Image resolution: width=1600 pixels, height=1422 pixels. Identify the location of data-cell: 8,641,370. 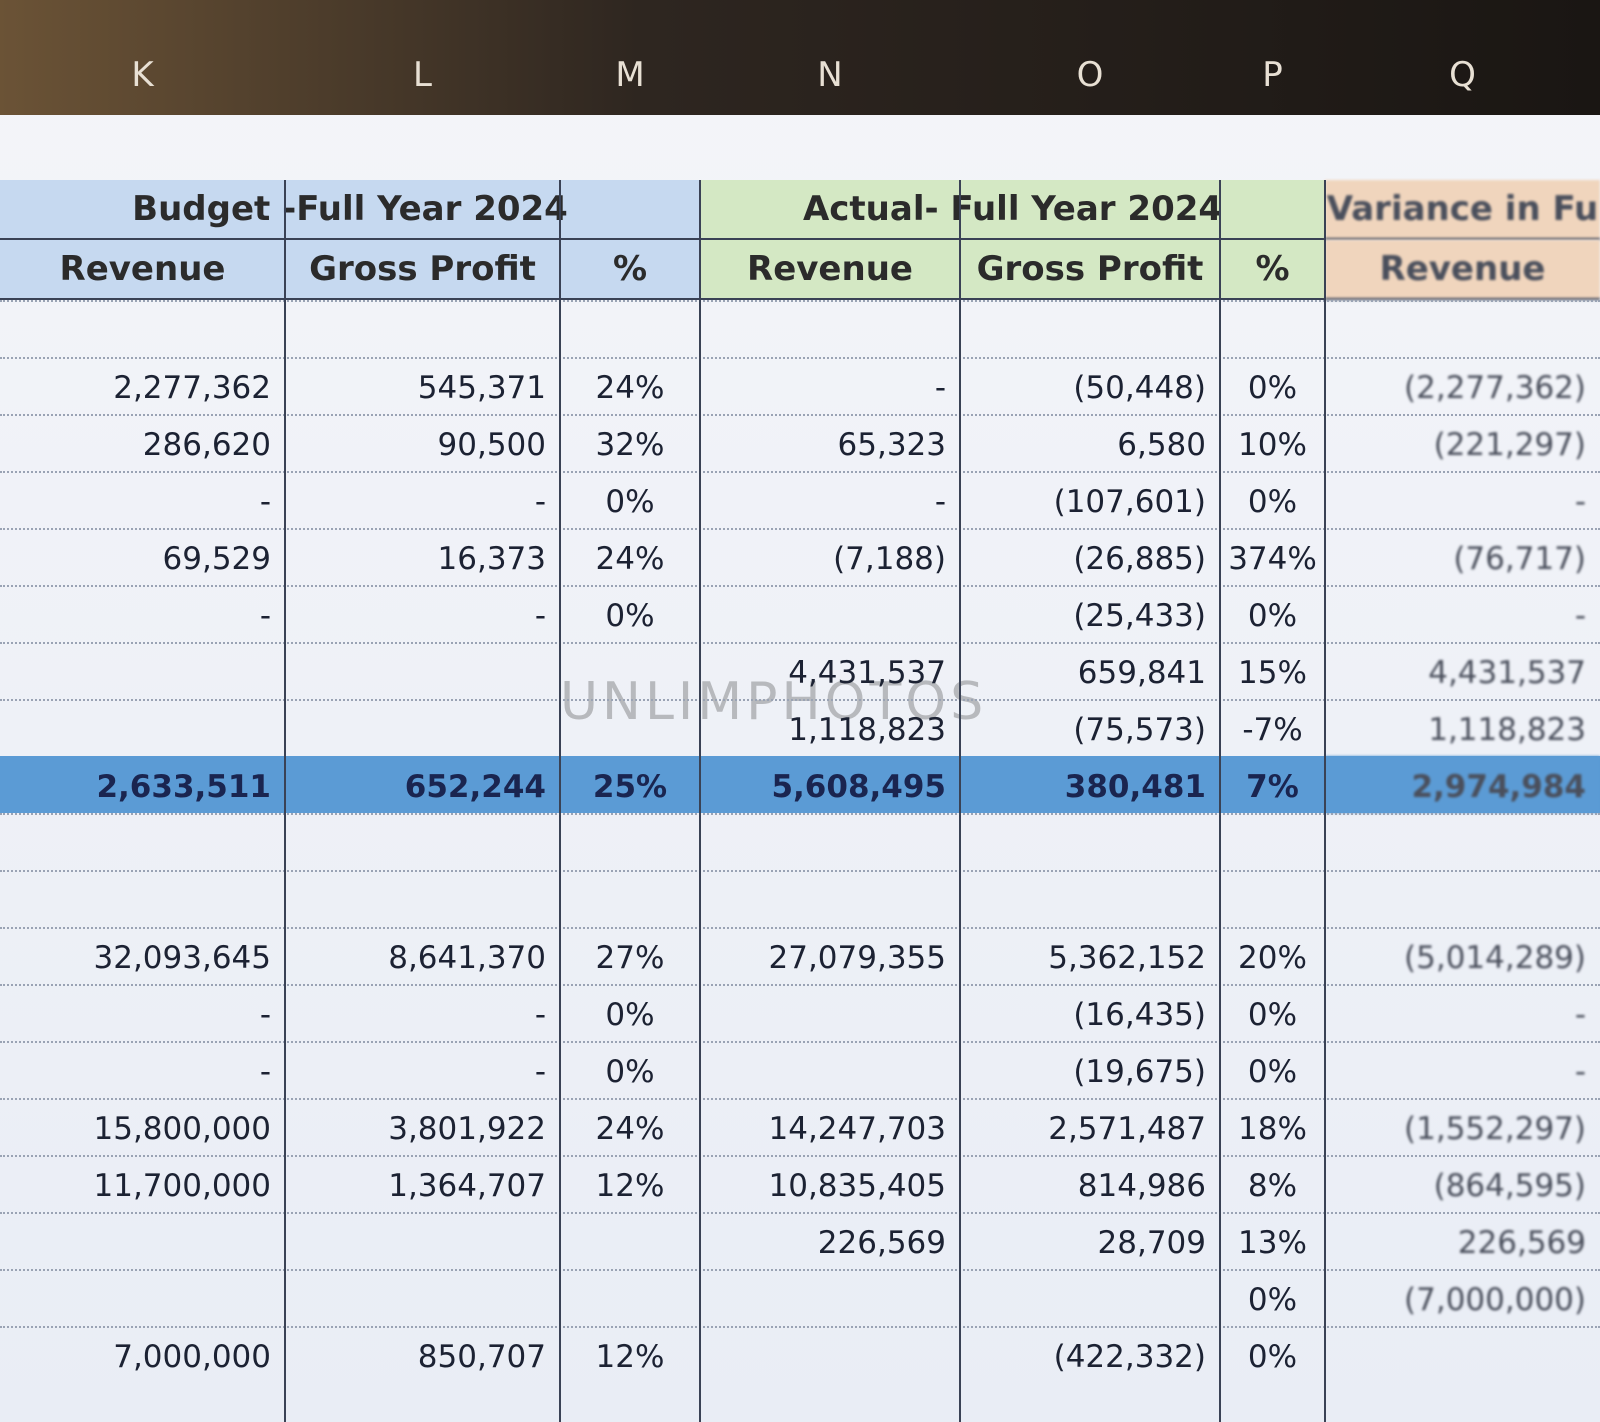
(467, 958).